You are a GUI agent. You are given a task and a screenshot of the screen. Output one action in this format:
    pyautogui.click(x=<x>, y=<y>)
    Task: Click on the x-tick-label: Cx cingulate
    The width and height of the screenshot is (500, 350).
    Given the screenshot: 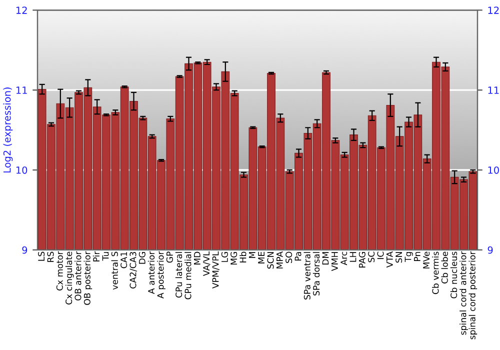 What is the action you would take?
    pyautogui.click(x=69, y=278)
    